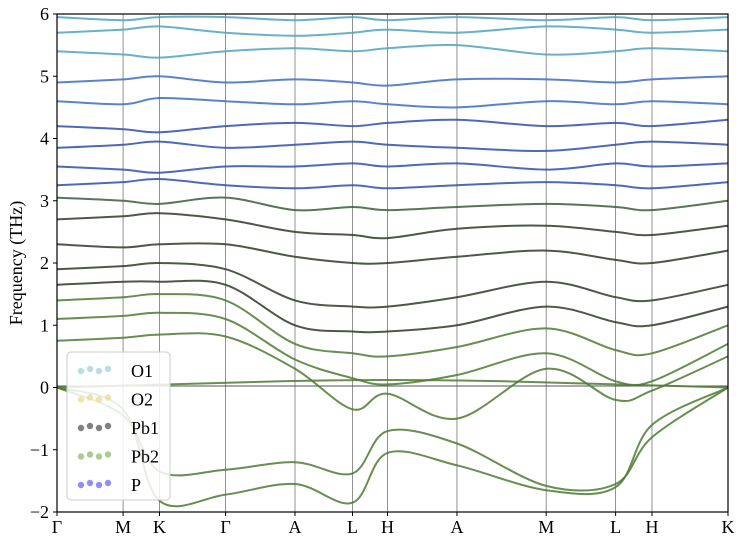  I want to click on legend-label: O2, so click(142, 400).